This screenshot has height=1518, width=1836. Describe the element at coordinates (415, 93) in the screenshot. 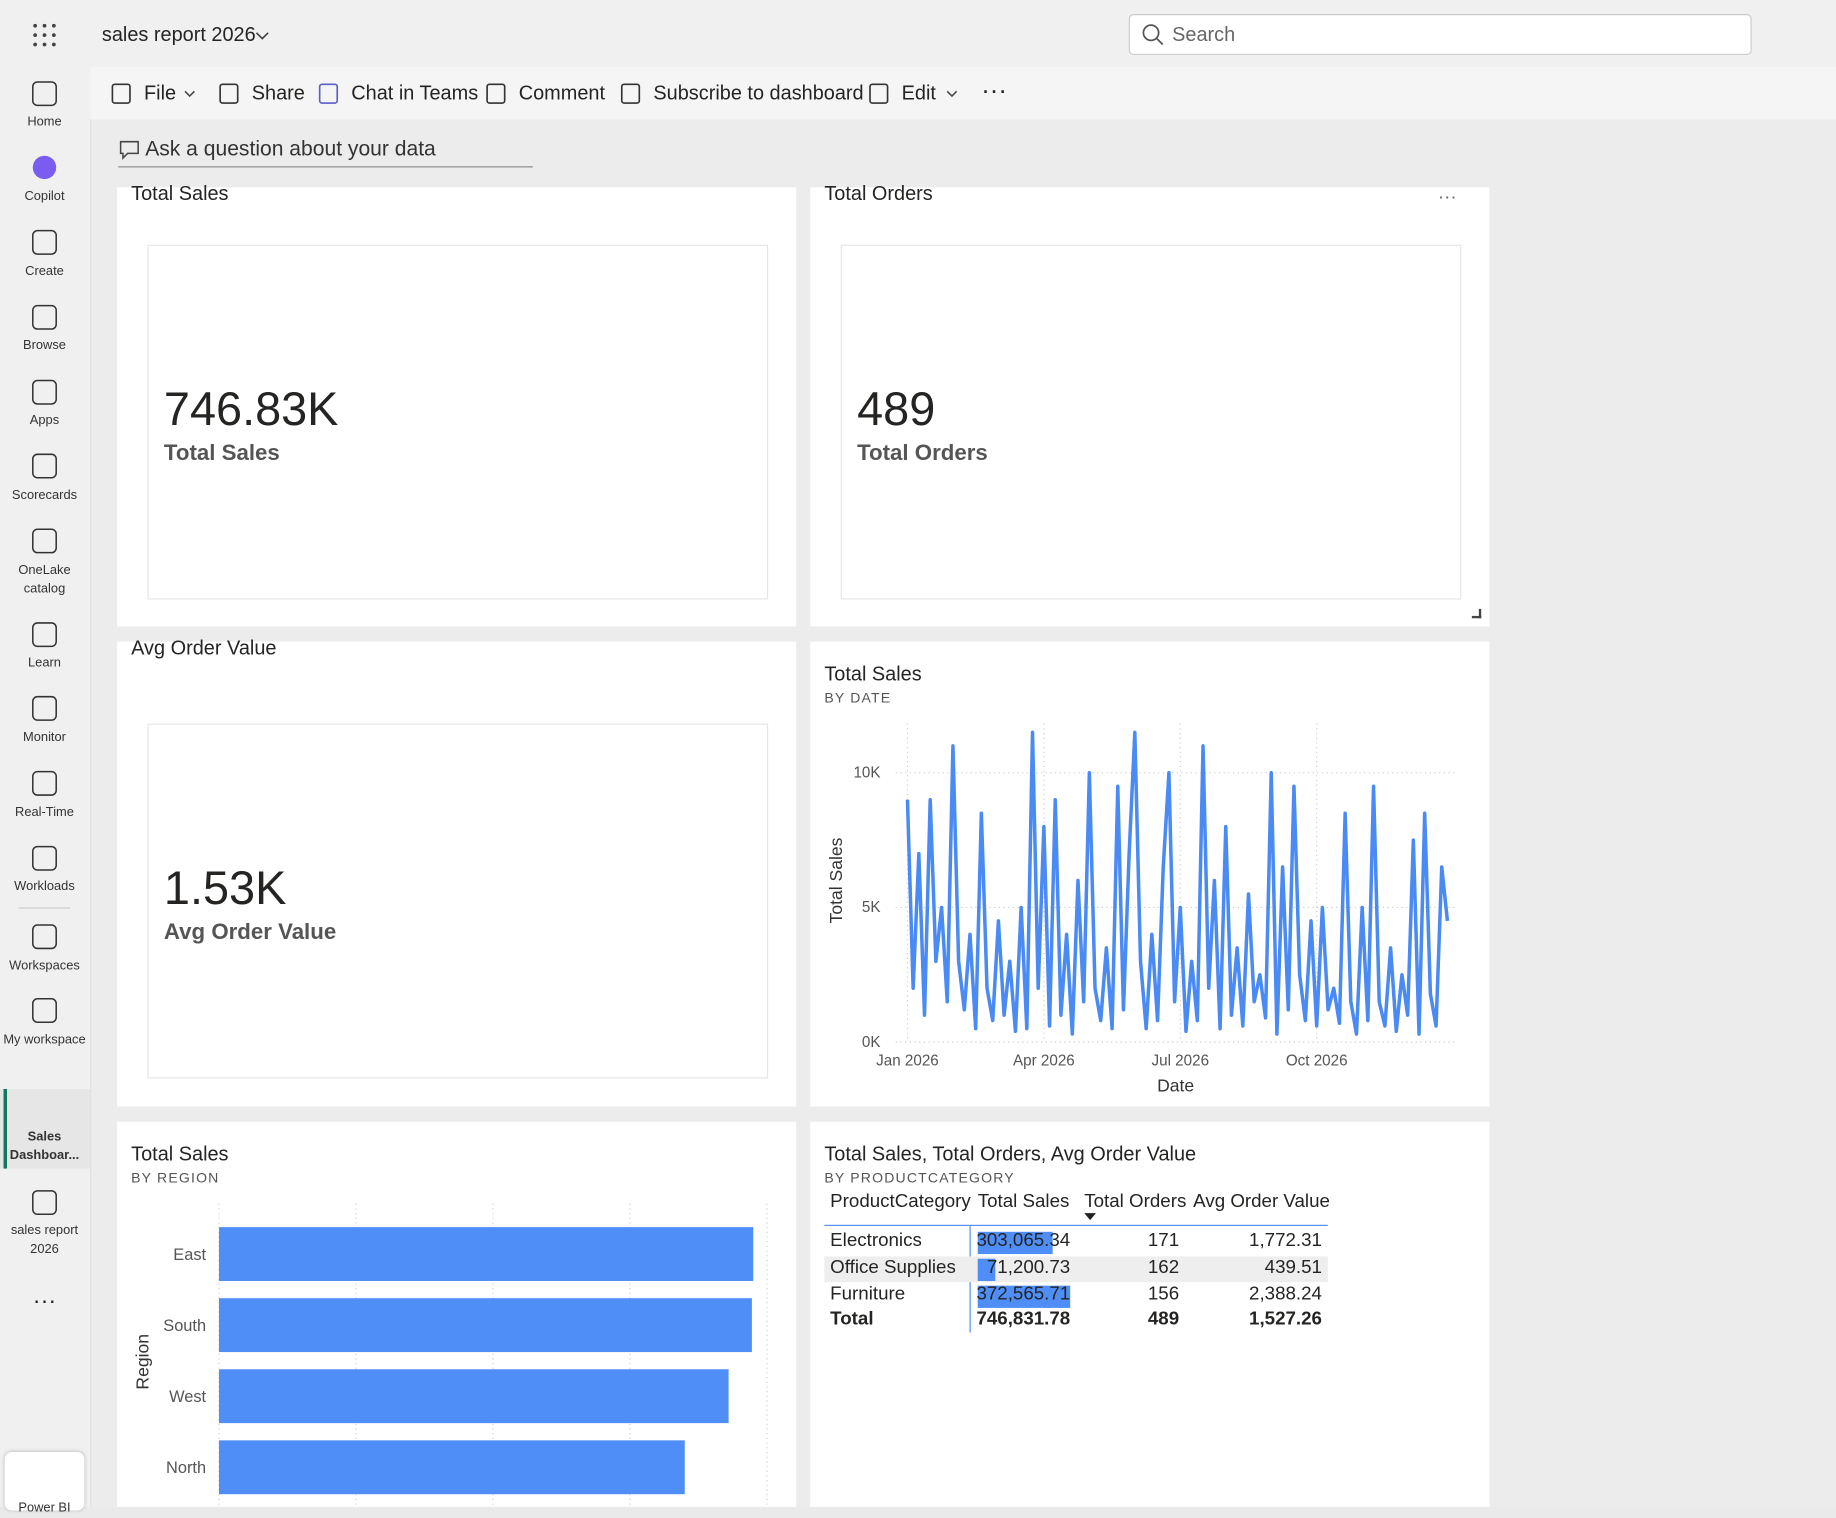

I see `toolbar-button: Chat in Teams` at that location.